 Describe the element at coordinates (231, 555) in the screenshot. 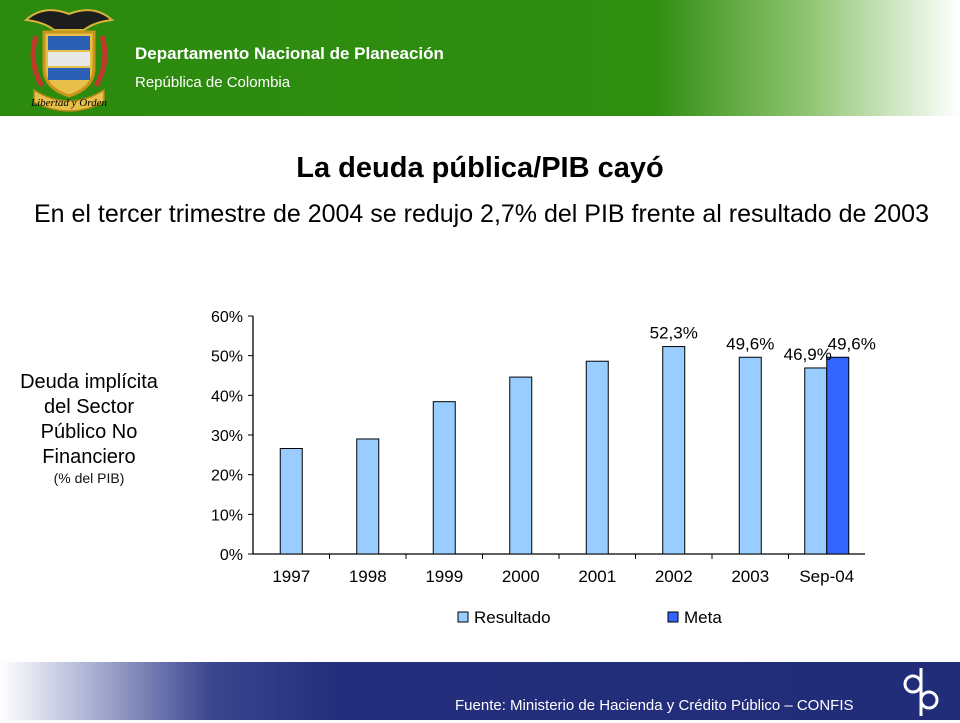

I see `y-tick-label: 0%` at that location.